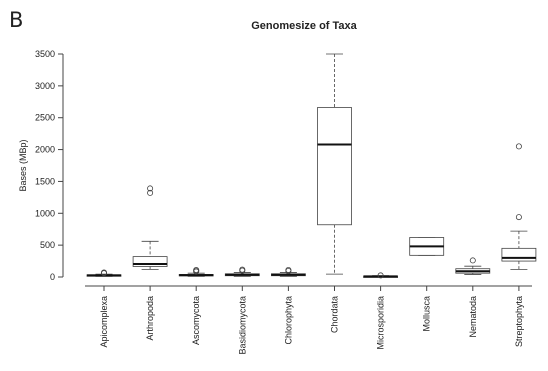 Image resolution: width=548 pixels, height=371 pixels. What do you see at coordinates (304, 26) in the screenshot?
I see `chart-title: Genomesize of Taxa` at bounding box center [304, 26].